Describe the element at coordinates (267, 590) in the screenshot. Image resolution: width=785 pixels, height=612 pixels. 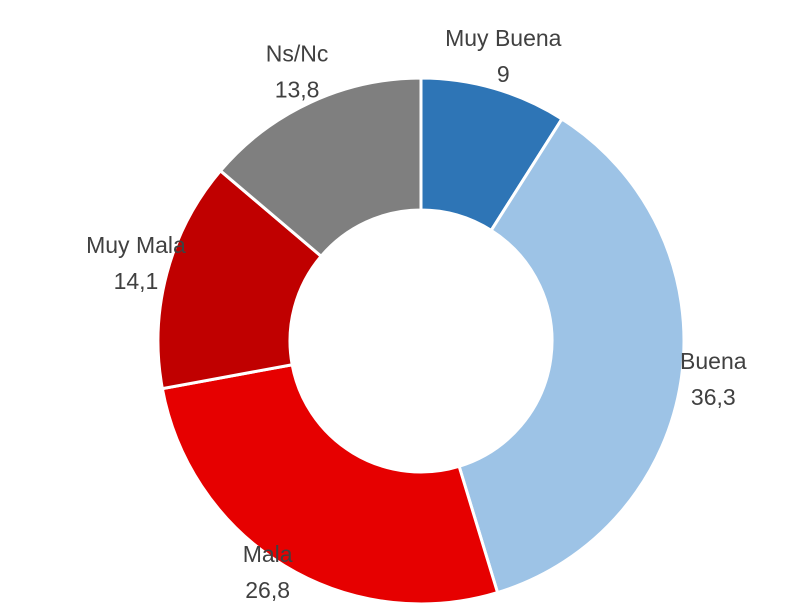
I see `slice-value-label: 26,8` at that location.